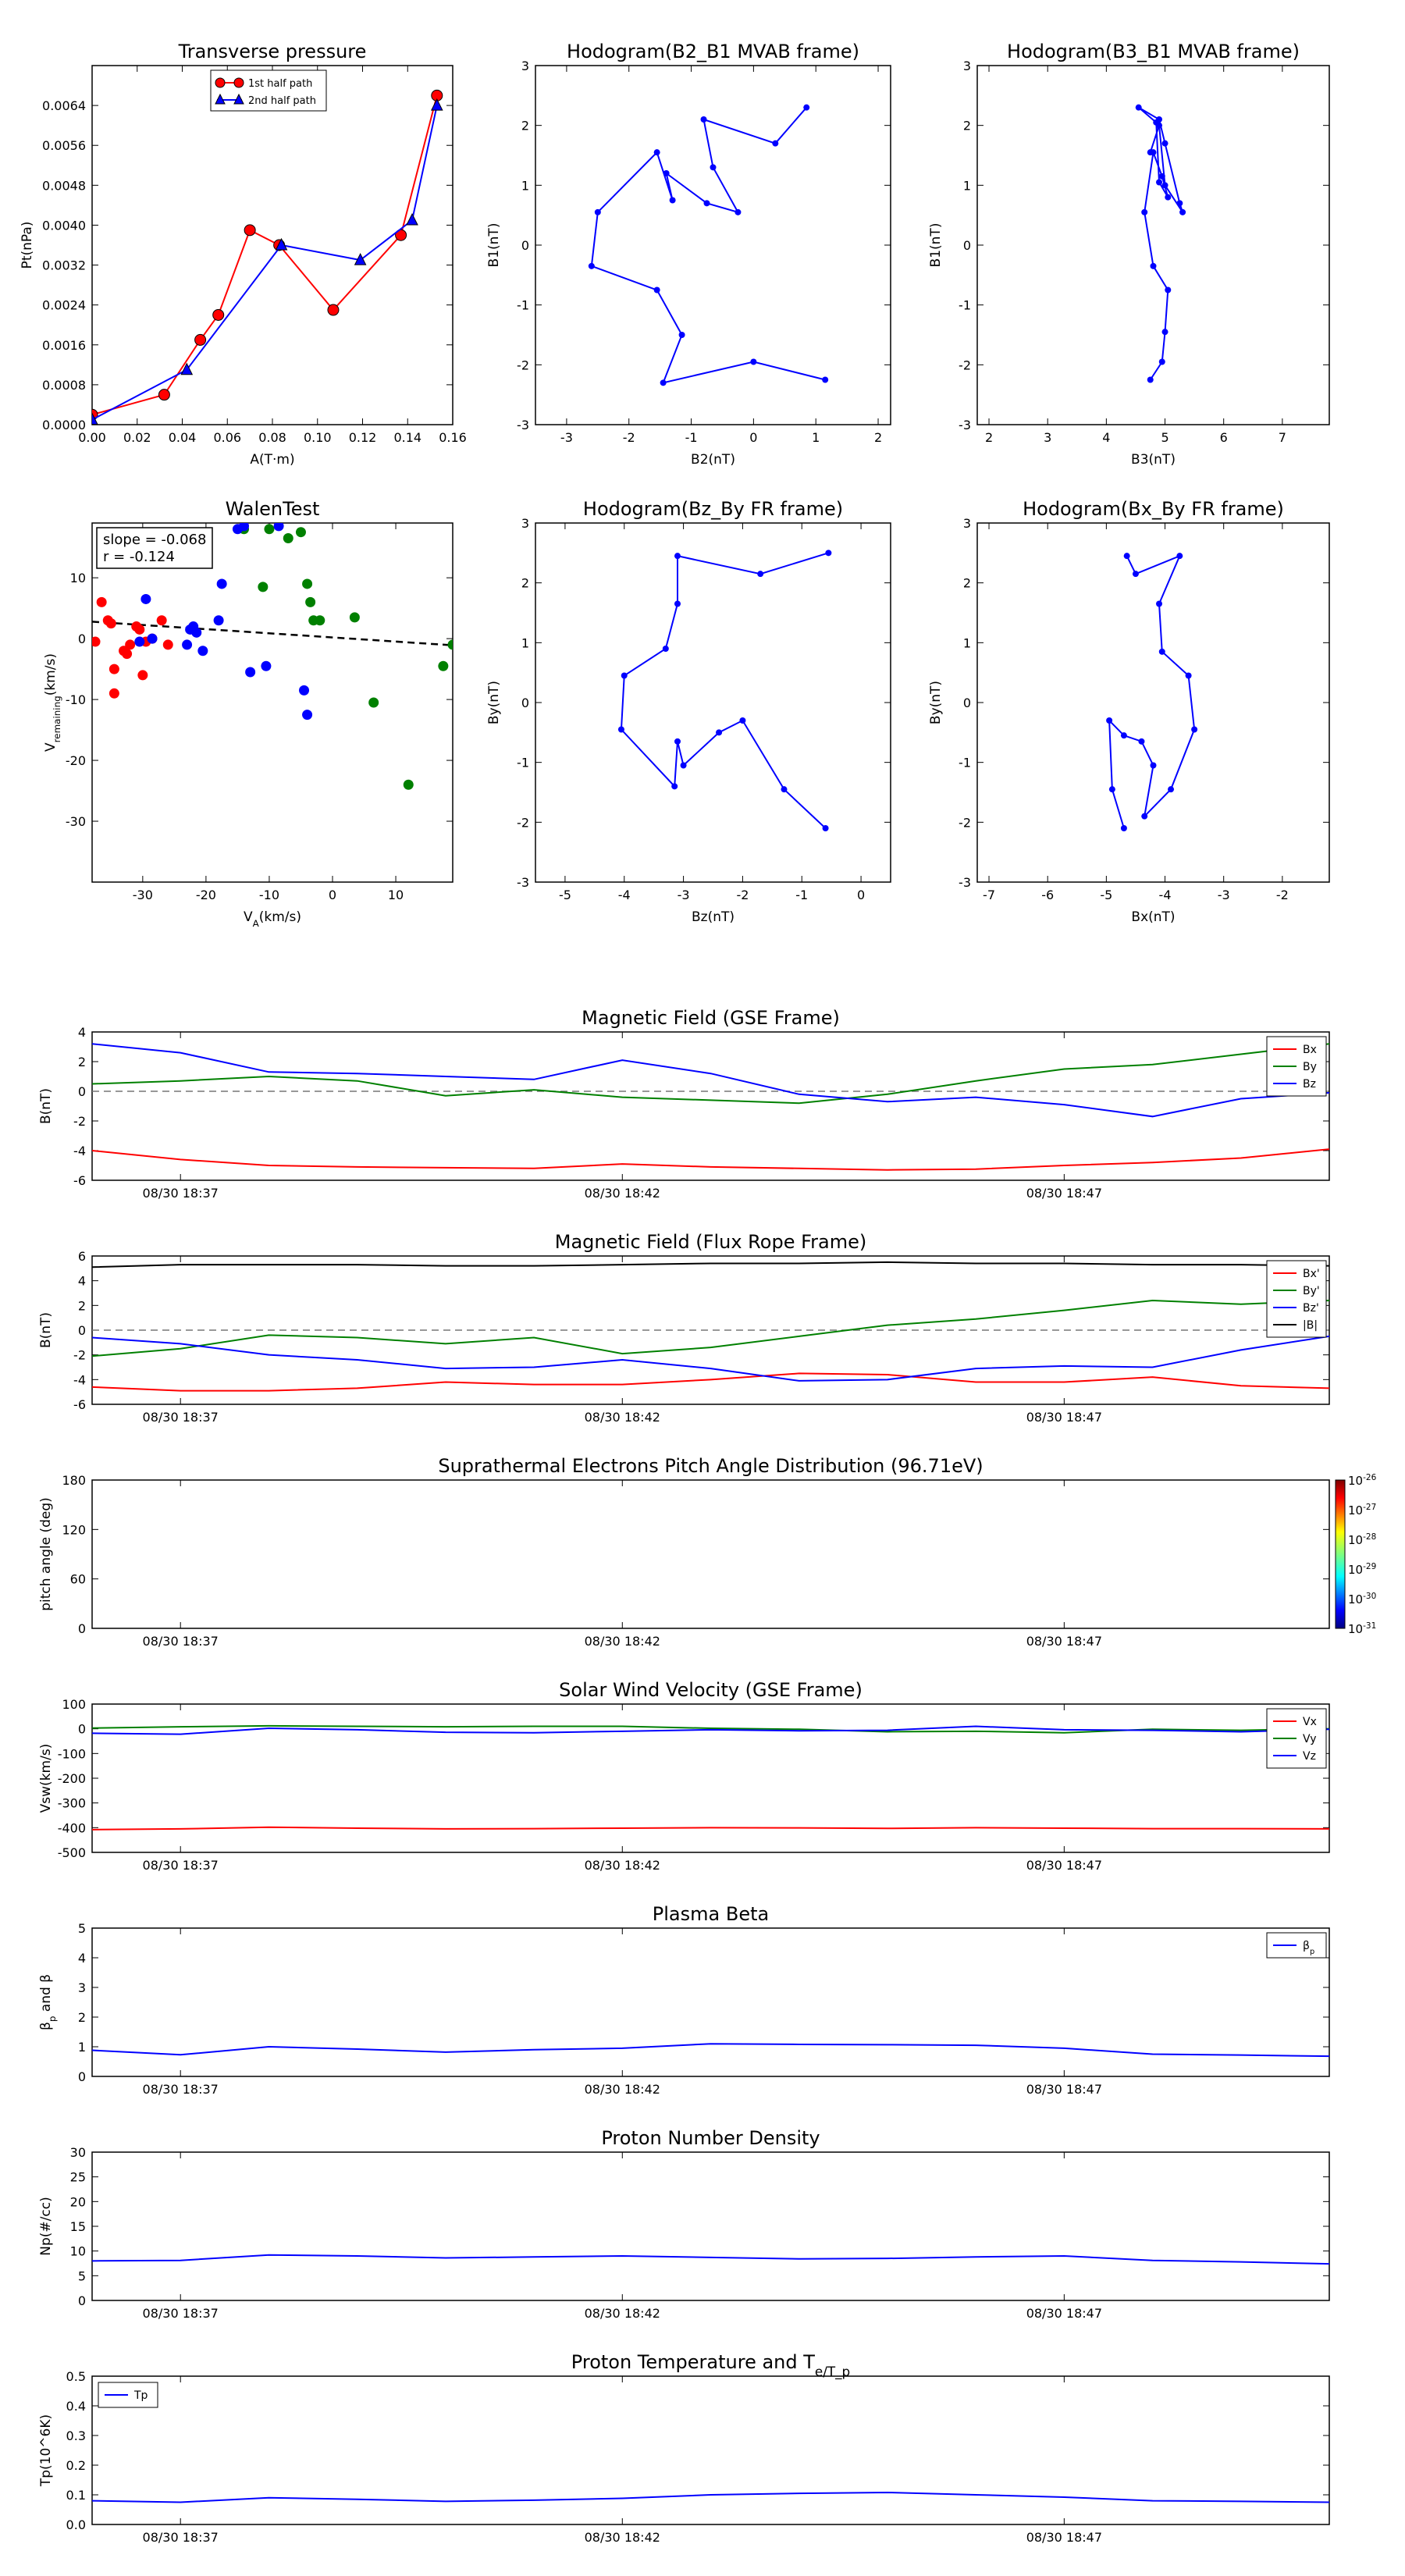  I want to click on legend-label: Bx', so click(1311, 1274).